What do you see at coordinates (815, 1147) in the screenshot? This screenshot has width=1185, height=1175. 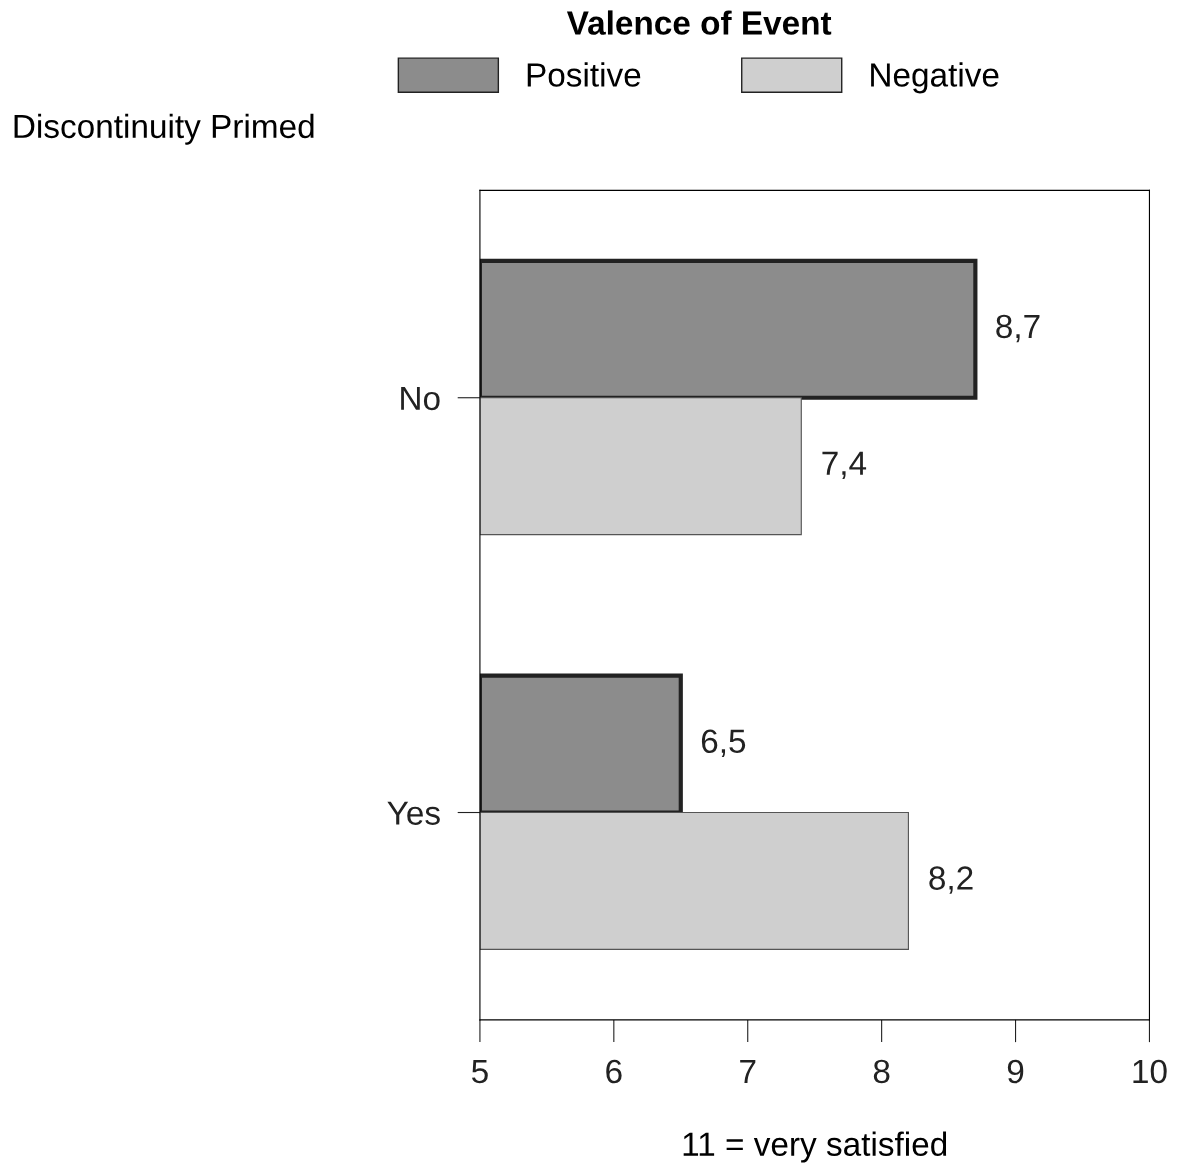 I see `x-axis-title: 11 = very satisfied` at bounding box center [815, 1147].